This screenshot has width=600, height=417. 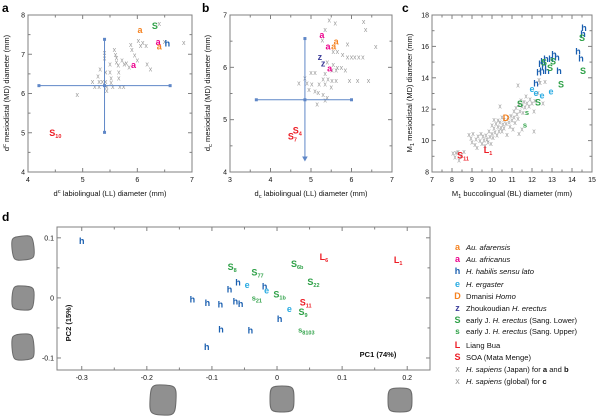 What do you see at coordinates (257, 298) in the screenshot?
I see `taxon-point-sangiran_upper: s21` at bounding box center [257, 298].